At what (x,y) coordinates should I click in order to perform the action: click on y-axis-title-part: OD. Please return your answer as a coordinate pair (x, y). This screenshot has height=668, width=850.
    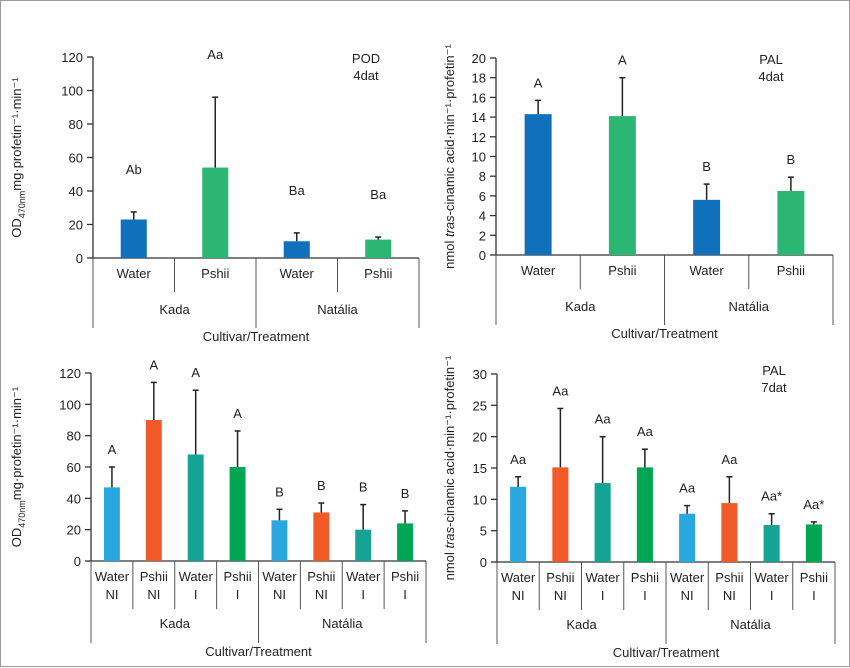
    Looking at the image, I should click on (16, 538).